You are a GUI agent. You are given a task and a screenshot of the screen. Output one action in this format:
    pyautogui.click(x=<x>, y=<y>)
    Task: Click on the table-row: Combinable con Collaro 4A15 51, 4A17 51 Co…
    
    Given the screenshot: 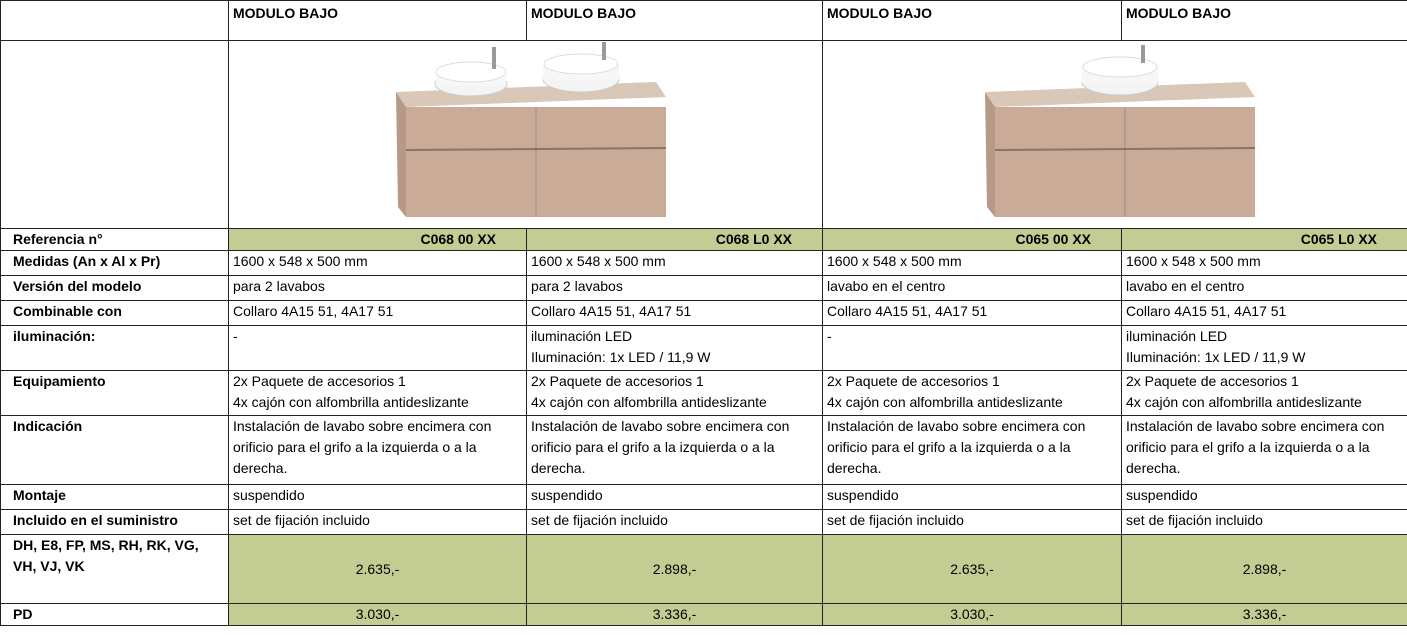 What is the action you would take?
    pyautogui.click(x=703, y=313)
    